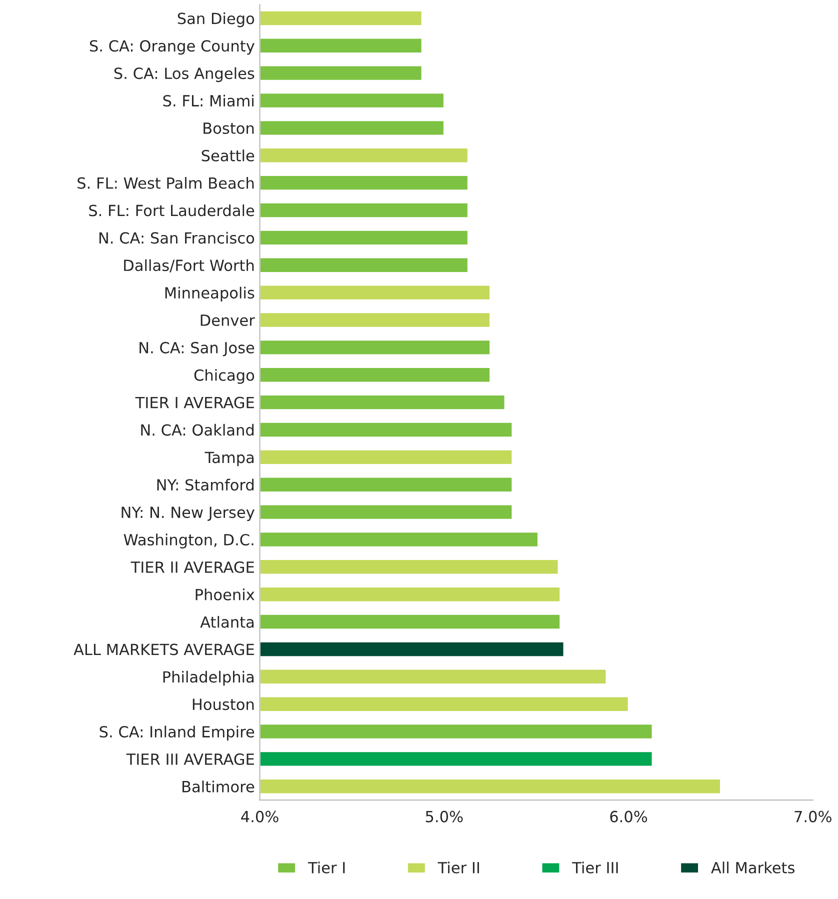 The height and width of the screenshot is (899, 838). I want to click on y-tick-label: Denver, so click(227, 320).